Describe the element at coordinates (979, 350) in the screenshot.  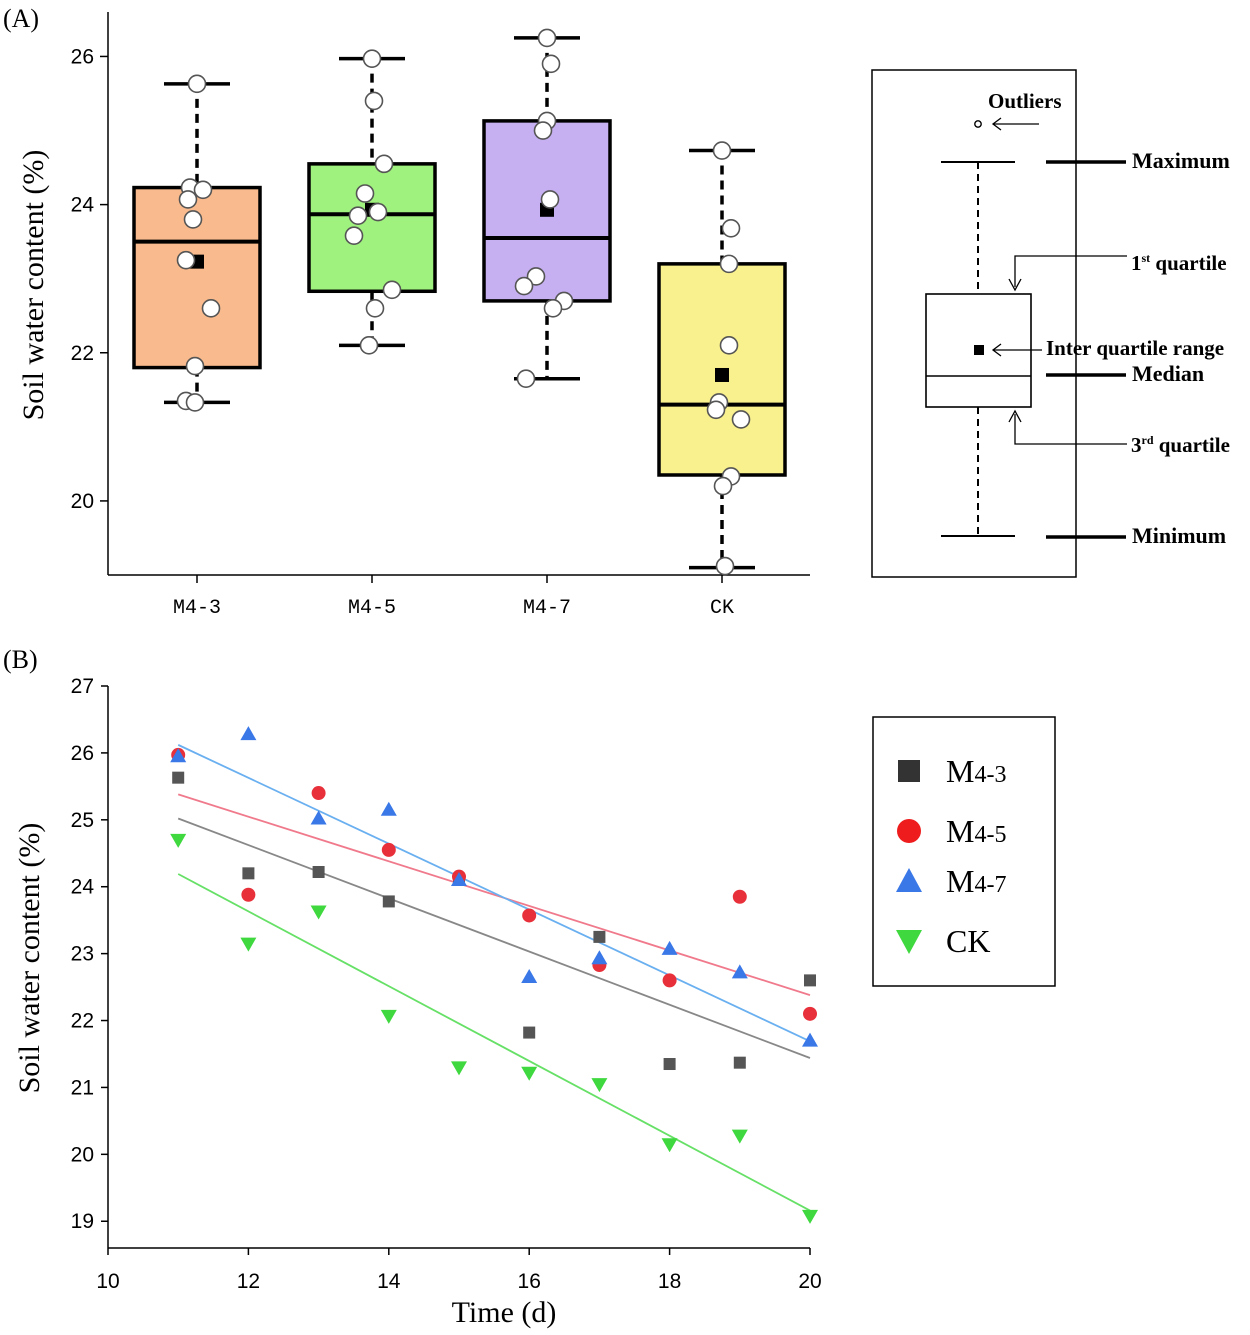
I see `legend-mean-marker` at that location.